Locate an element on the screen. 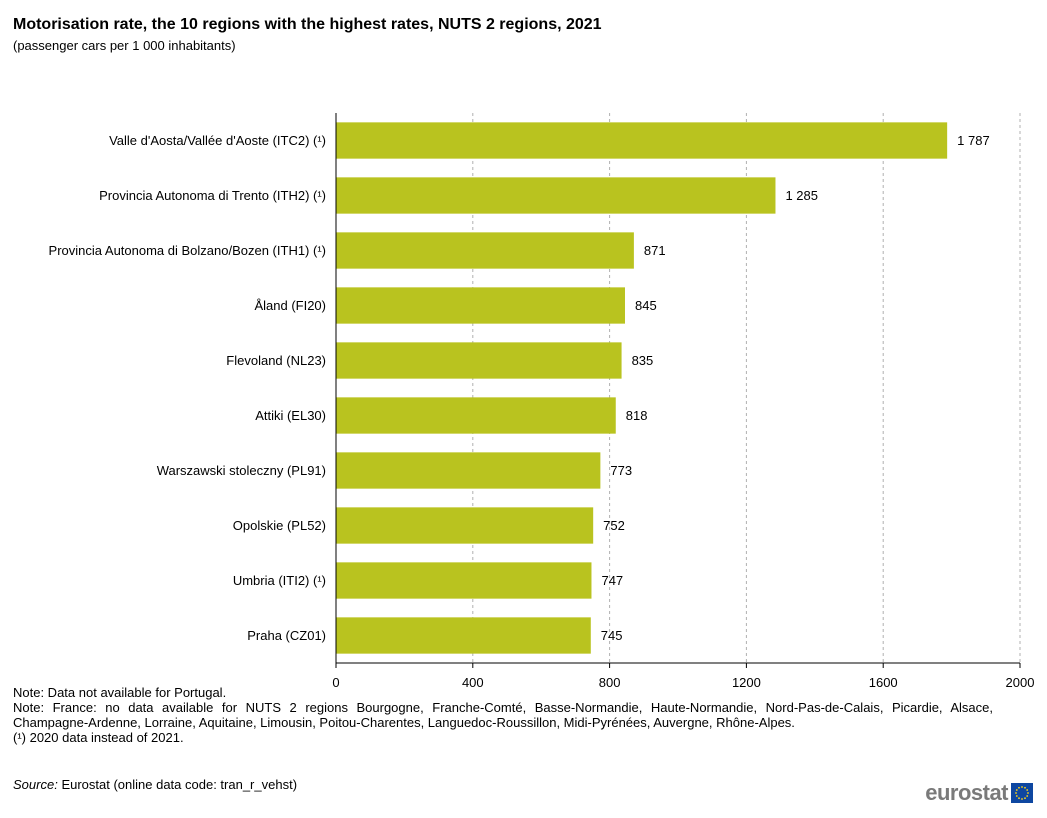 The width and height of the screenshot is (1047, 818). note-footnote: (¹) 2020 data instead of 2021. is located at coordinates (98, 737).